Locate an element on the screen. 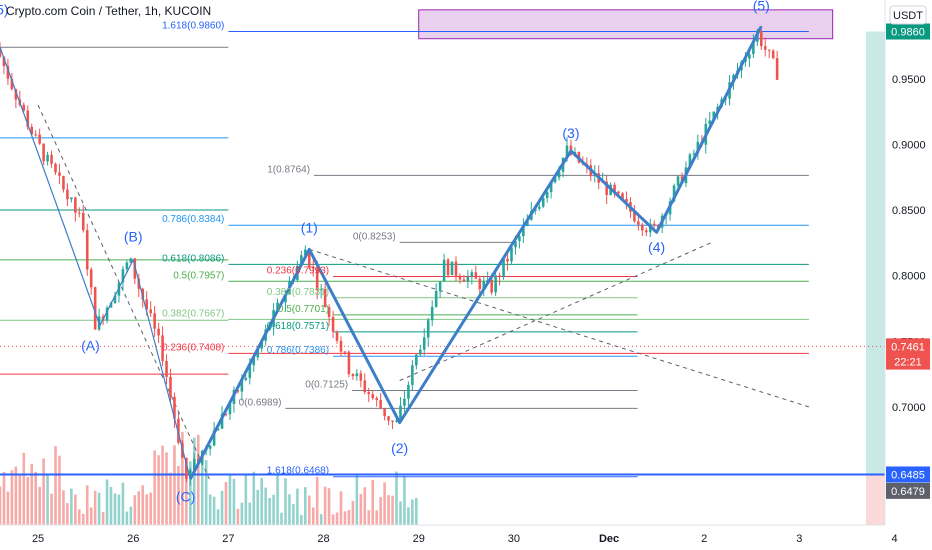 The width and height of the screenshot is (932, 550). time-tick-label: 27 is located at coordinates (228, 539).